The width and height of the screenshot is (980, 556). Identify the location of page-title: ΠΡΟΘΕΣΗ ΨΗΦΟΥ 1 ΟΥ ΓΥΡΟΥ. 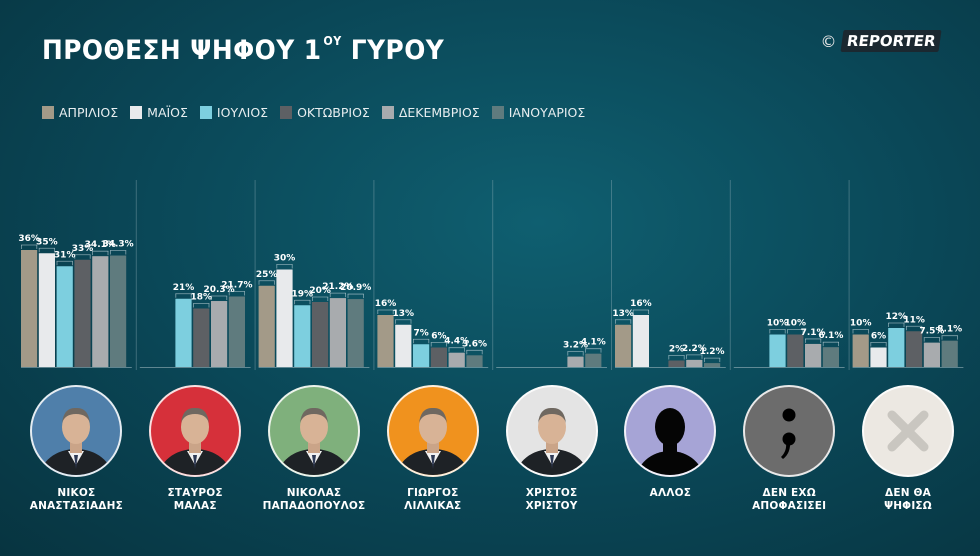
(243, 50).